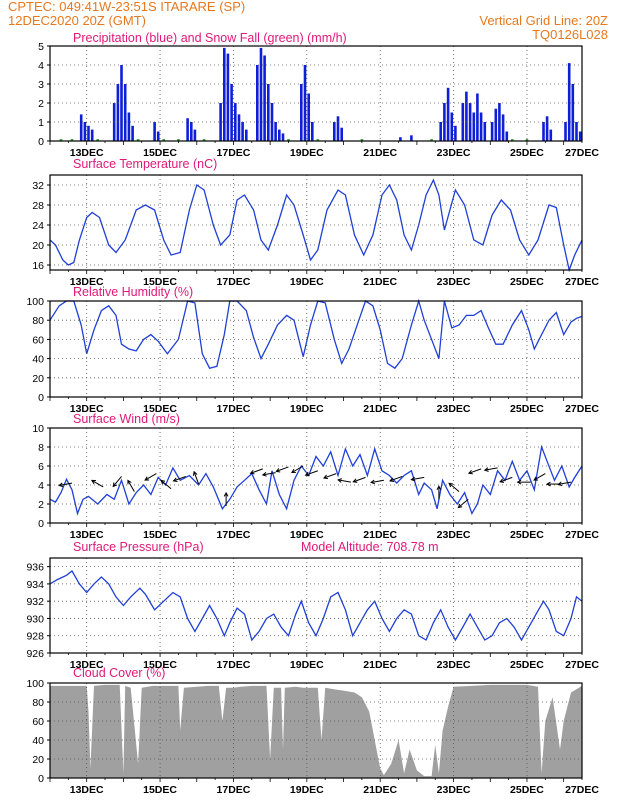 This screenshot has width=618, height=800. What do you see at coordinates (315, 487) in the screenshot?
I see `wind-arrows` at bounding box center [315, 487].